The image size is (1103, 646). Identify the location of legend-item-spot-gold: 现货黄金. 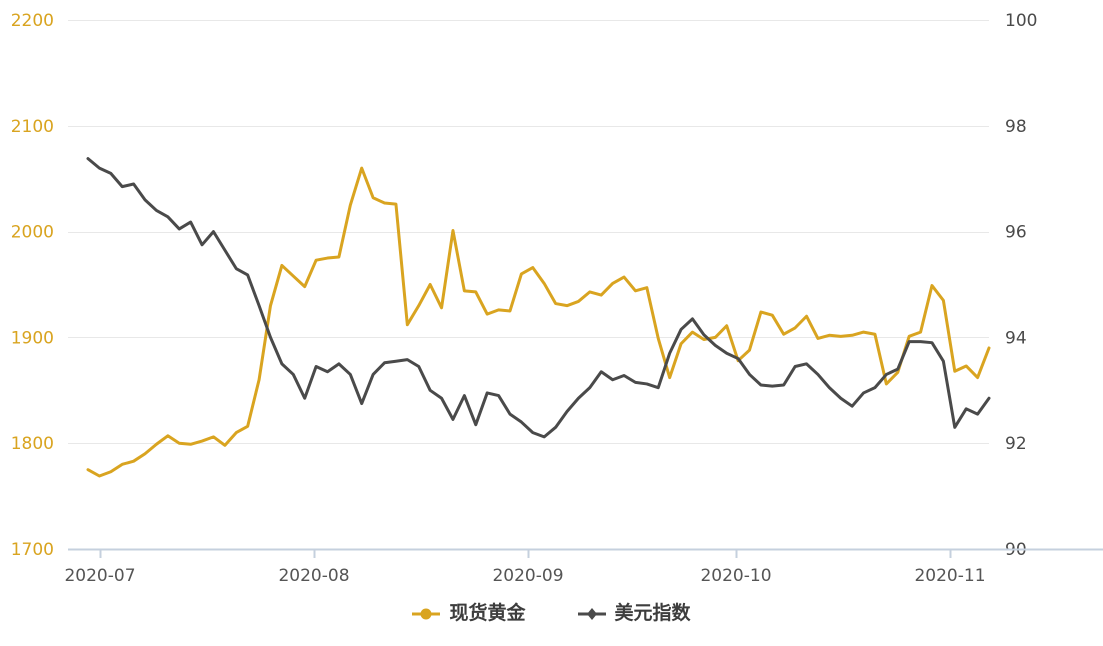
(469, 613).